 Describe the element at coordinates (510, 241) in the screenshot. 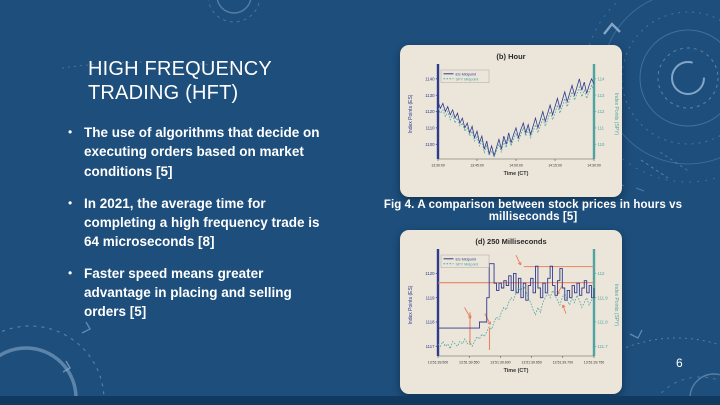

I see `svg-text: (d) 250 Milliseconds` at that location.